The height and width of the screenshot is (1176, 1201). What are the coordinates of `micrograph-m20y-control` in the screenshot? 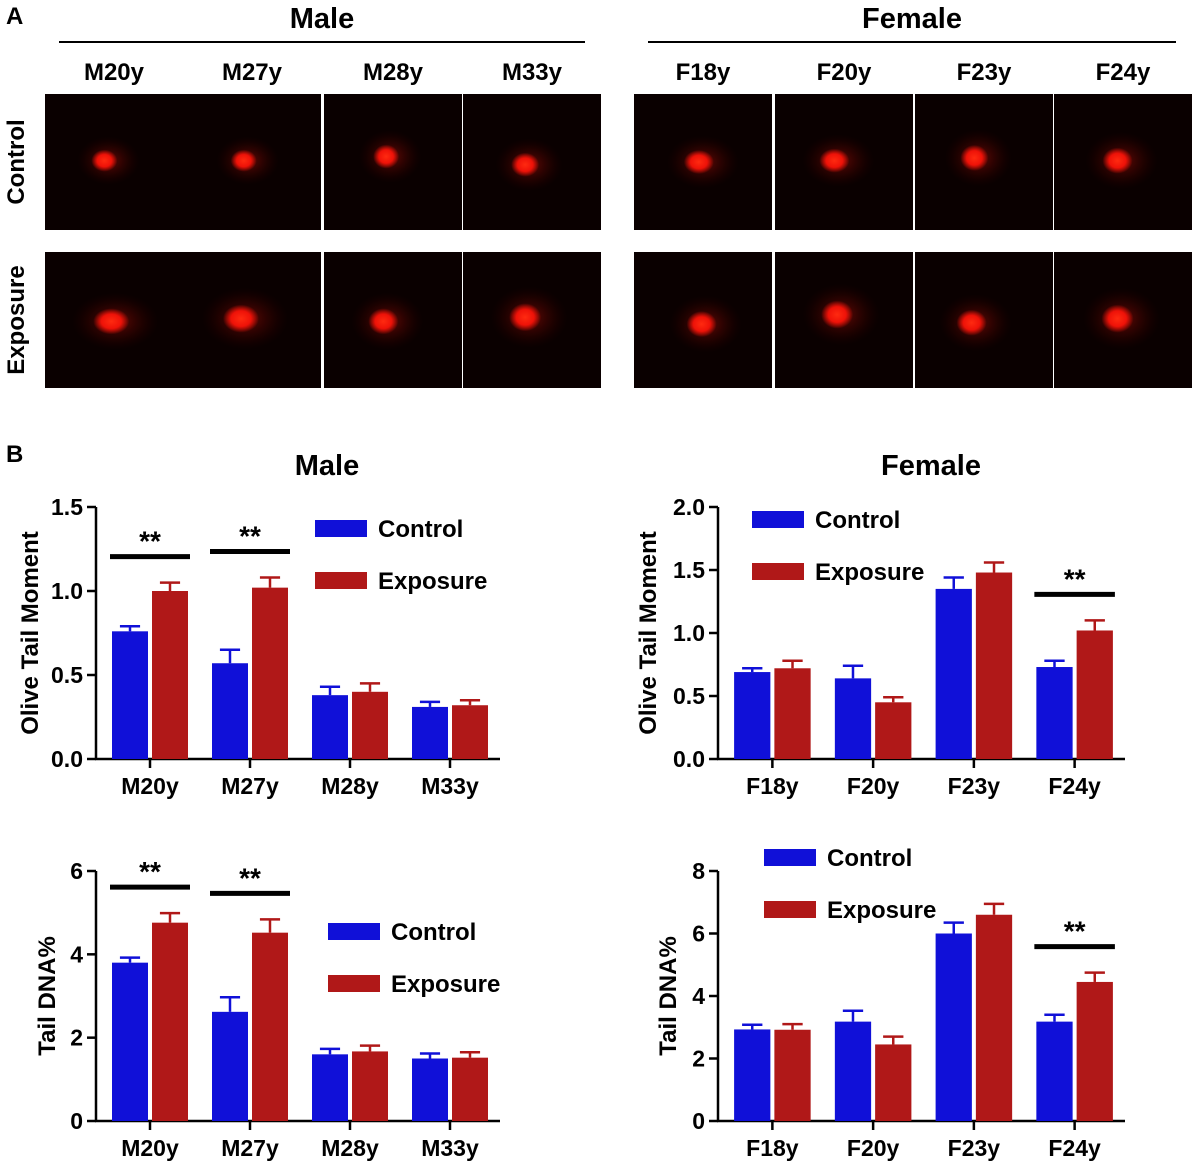 It's located at (114, 162).